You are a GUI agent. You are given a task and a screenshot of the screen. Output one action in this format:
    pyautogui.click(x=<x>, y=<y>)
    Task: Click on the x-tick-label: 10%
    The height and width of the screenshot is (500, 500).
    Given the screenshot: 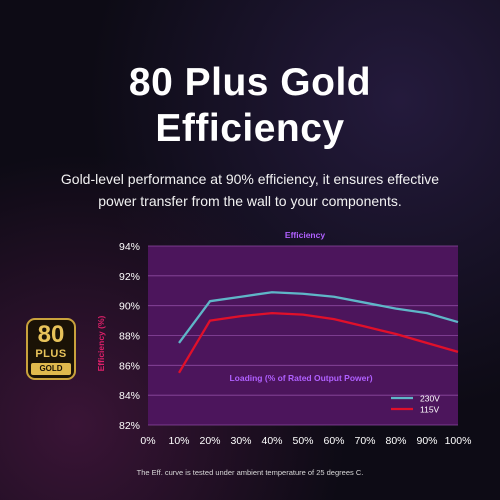 What is the action you would take?
    pyautogui.click(x=178, y=441)
    